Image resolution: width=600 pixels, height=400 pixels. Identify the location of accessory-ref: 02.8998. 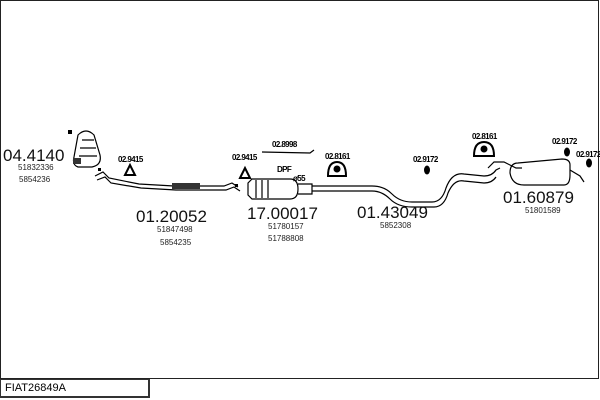
(285, 144).